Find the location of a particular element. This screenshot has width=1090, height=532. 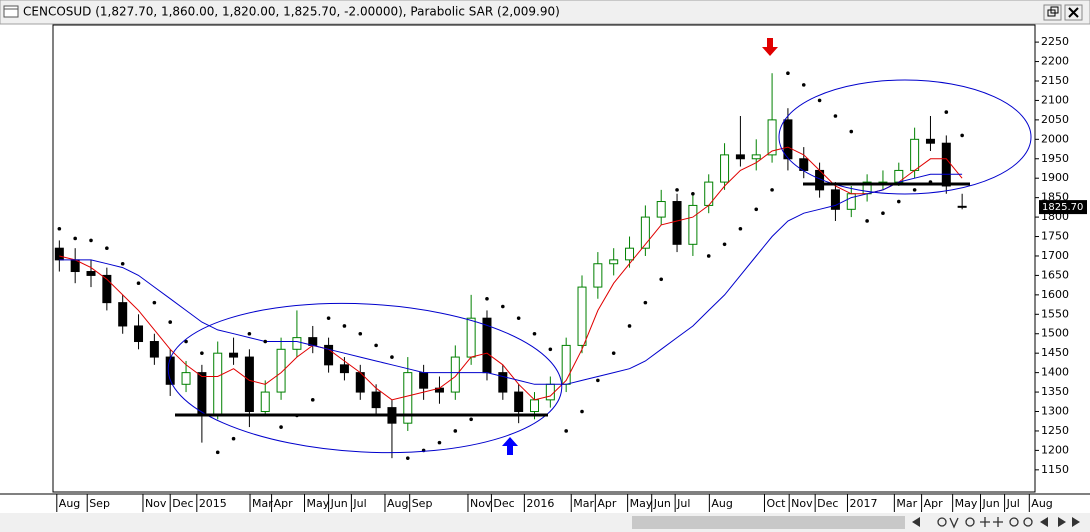

scroll-thumb is located at coordinates (768, 522).